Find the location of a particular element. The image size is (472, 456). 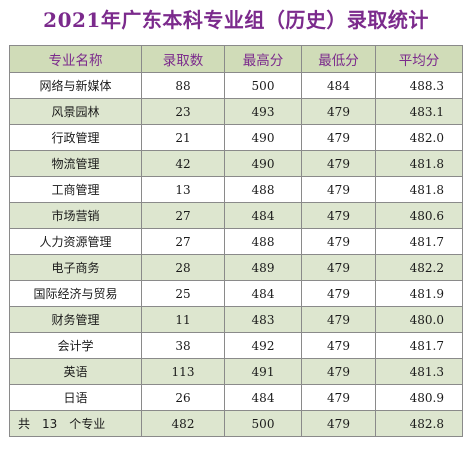

avg-score-cell: 482.0 is located at coordinates (419, 137).